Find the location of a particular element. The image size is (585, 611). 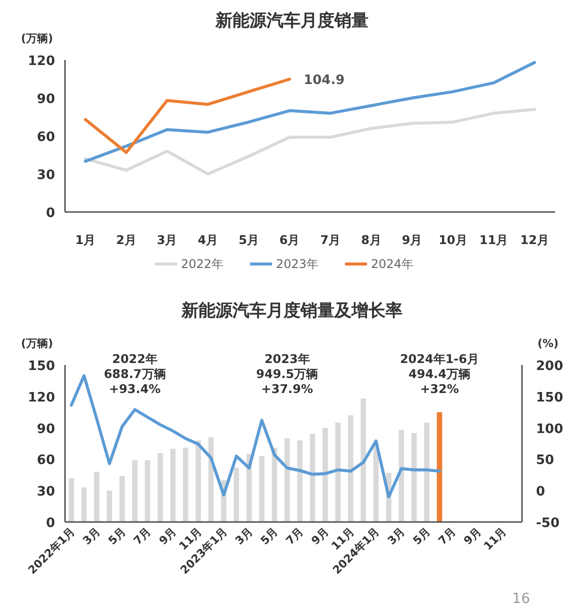

x-tick-label: 1月 is located at coordinates (85, 240).